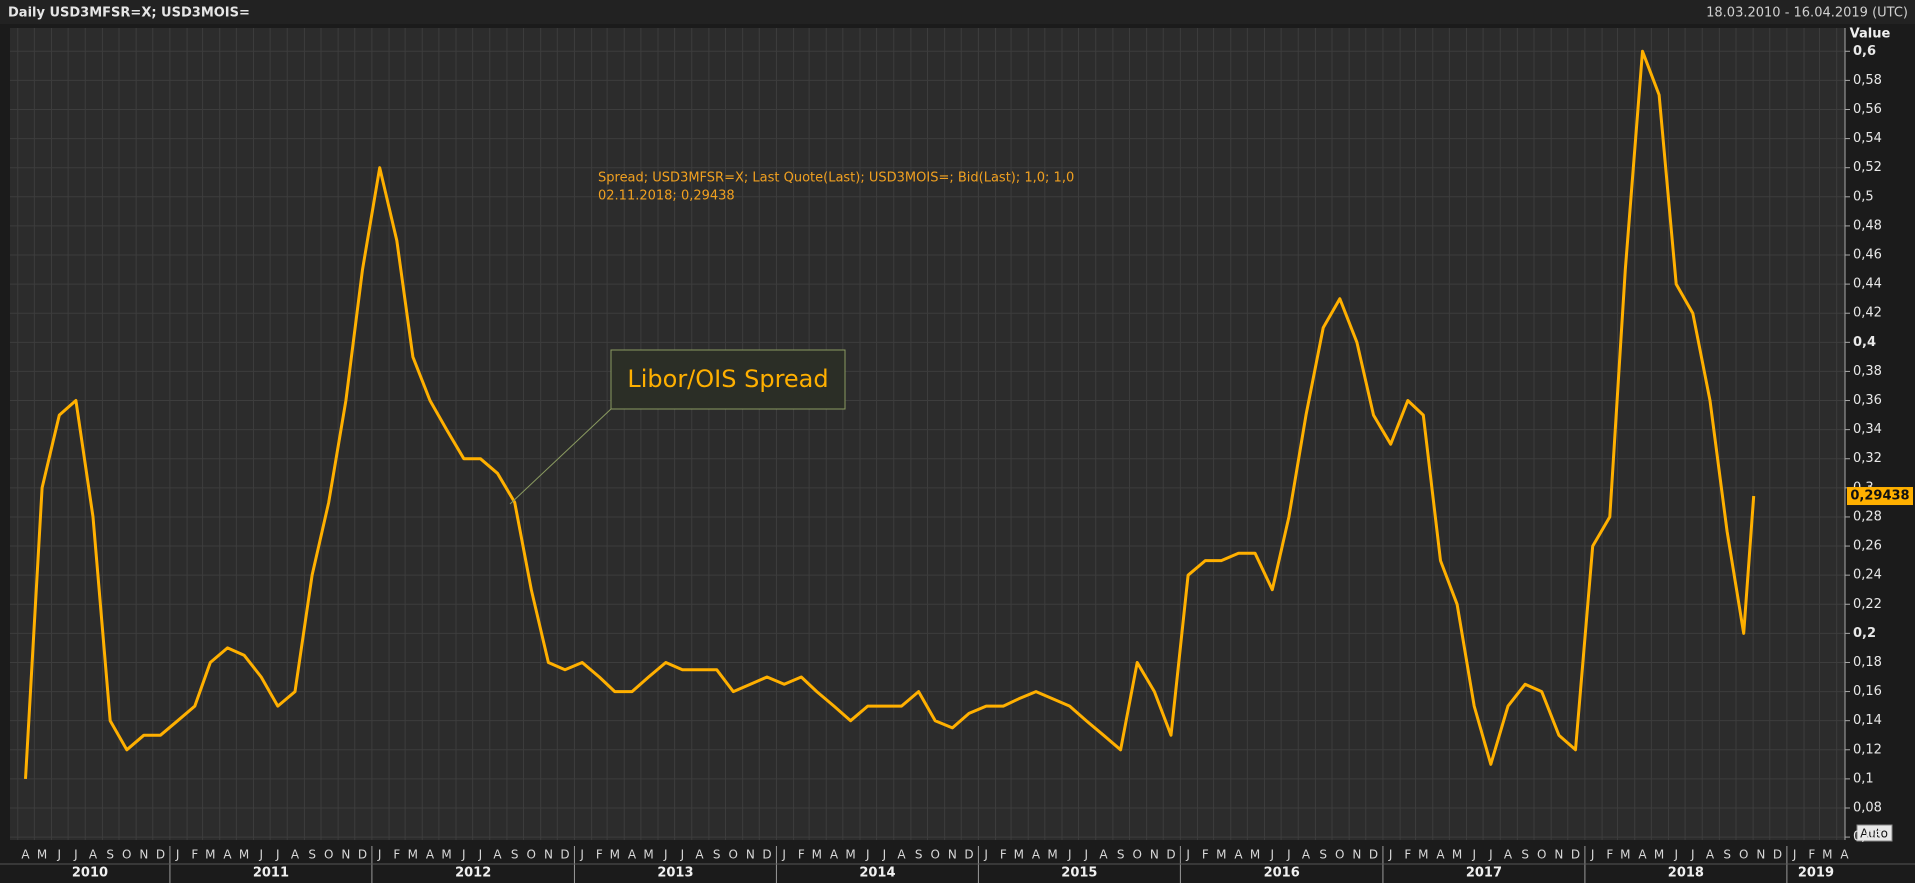  I want to click on year-label: 2011, so click(271, 873).